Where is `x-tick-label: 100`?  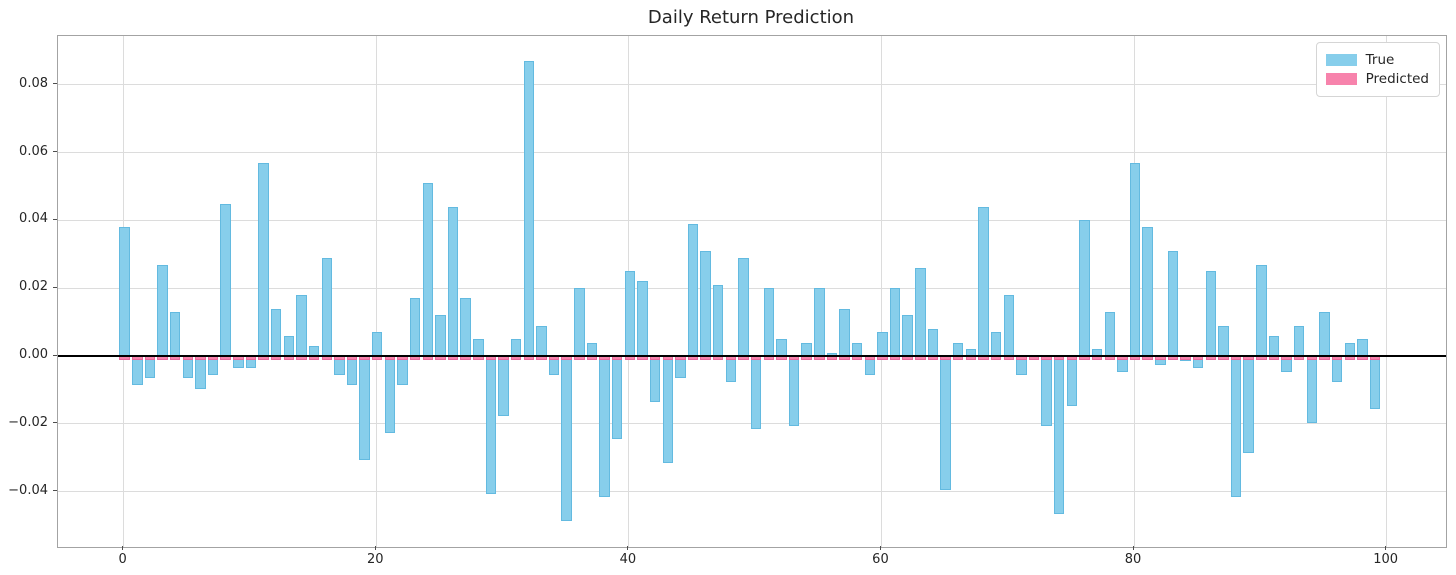 x-tick-label: 100 is located at coordinates (1386, 559).